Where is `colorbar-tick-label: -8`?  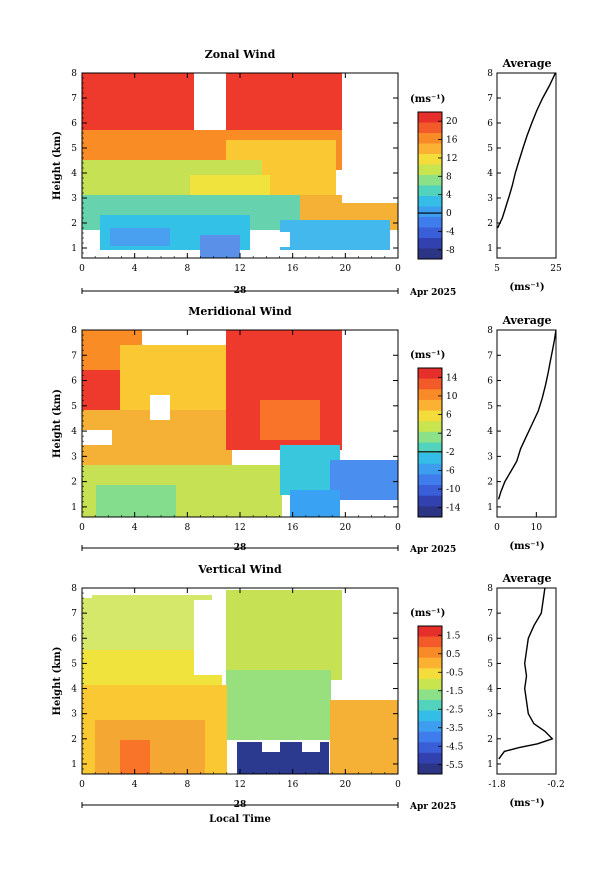 colorbar-tick-label: -8 is located at coordinates (450, 251).